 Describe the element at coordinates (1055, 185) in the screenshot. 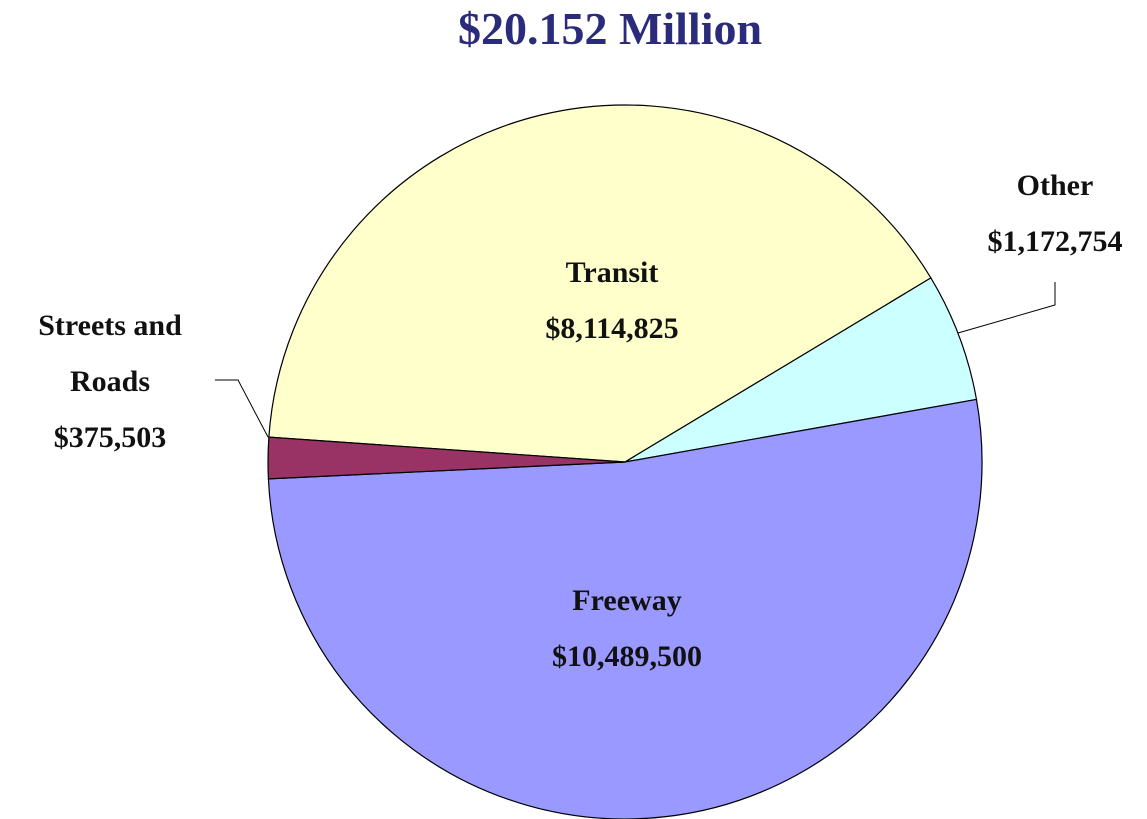

I see `category-label: Other` at that location.